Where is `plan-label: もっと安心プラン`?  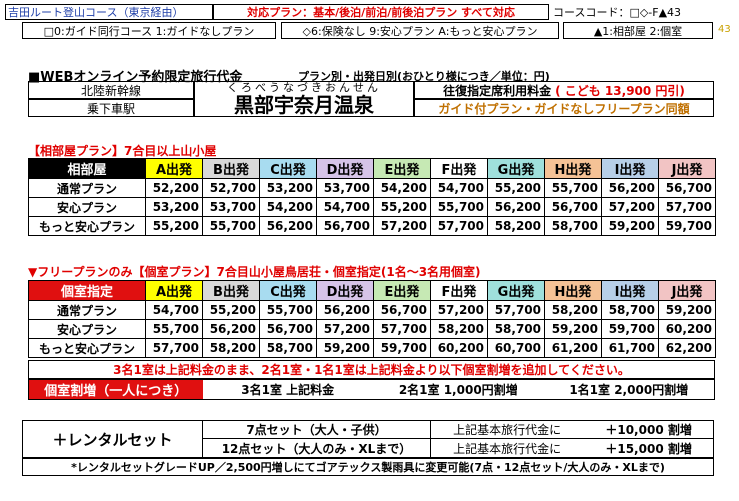
plan-label: もっと安心プラン is located at coordinates (87, 226).